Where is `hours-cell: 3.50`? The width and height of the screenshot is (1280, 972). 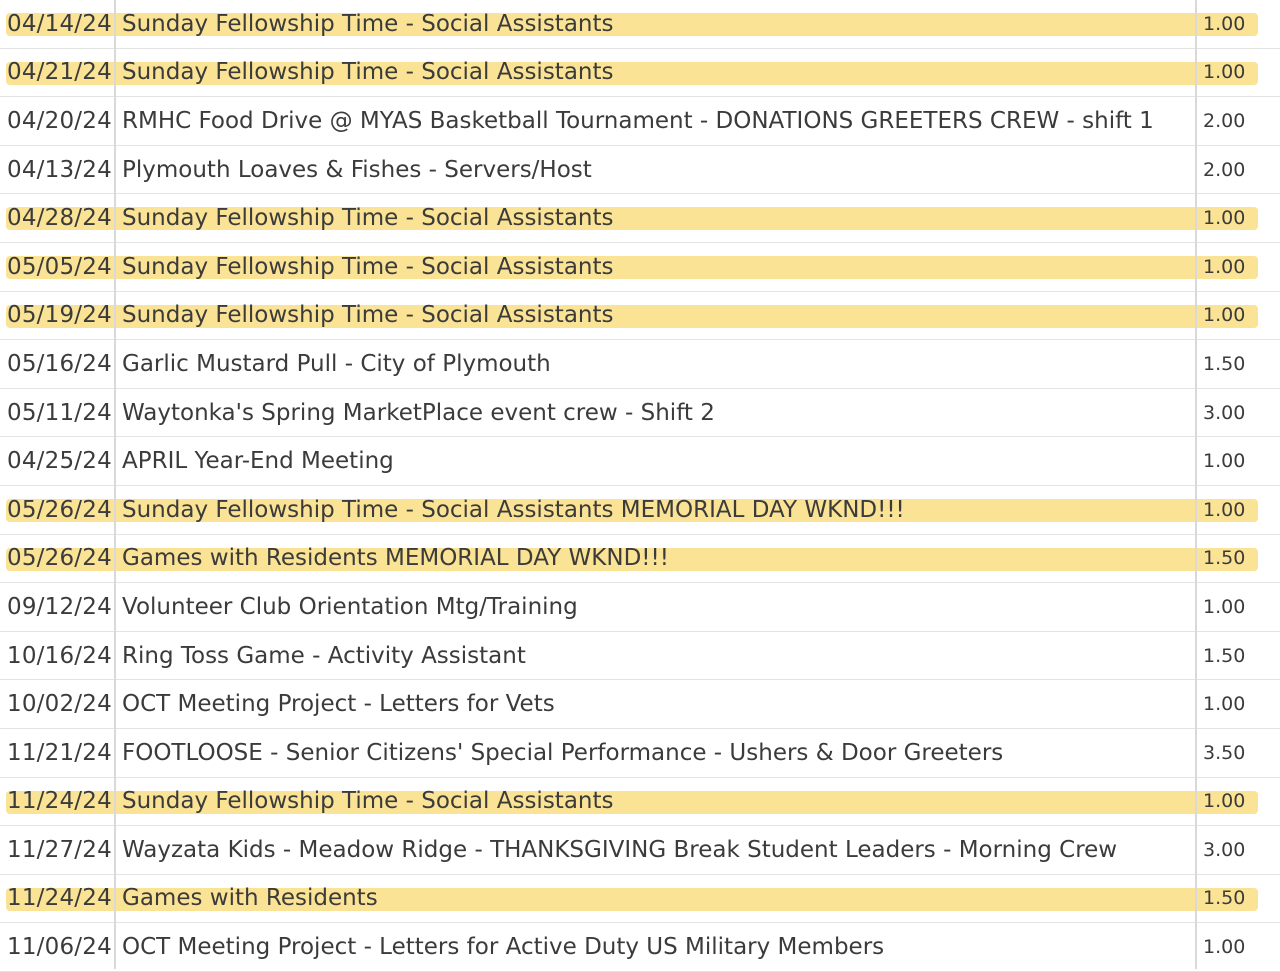
hours-cell: 3.50 is located at coordinates (1224, 752).